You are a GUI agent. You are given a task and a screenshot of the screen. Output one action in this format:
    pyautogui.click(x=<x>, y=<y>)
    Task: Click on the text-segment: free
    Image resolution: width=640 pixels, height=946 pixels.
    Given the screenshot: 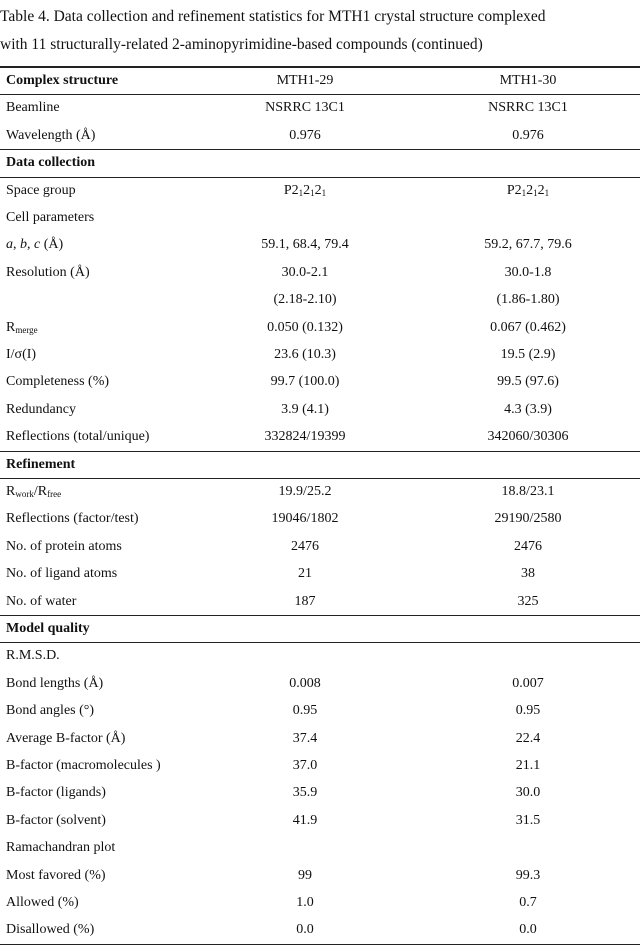 What is the action you would take?
    pyautogui.click(x=54, y=494)
    